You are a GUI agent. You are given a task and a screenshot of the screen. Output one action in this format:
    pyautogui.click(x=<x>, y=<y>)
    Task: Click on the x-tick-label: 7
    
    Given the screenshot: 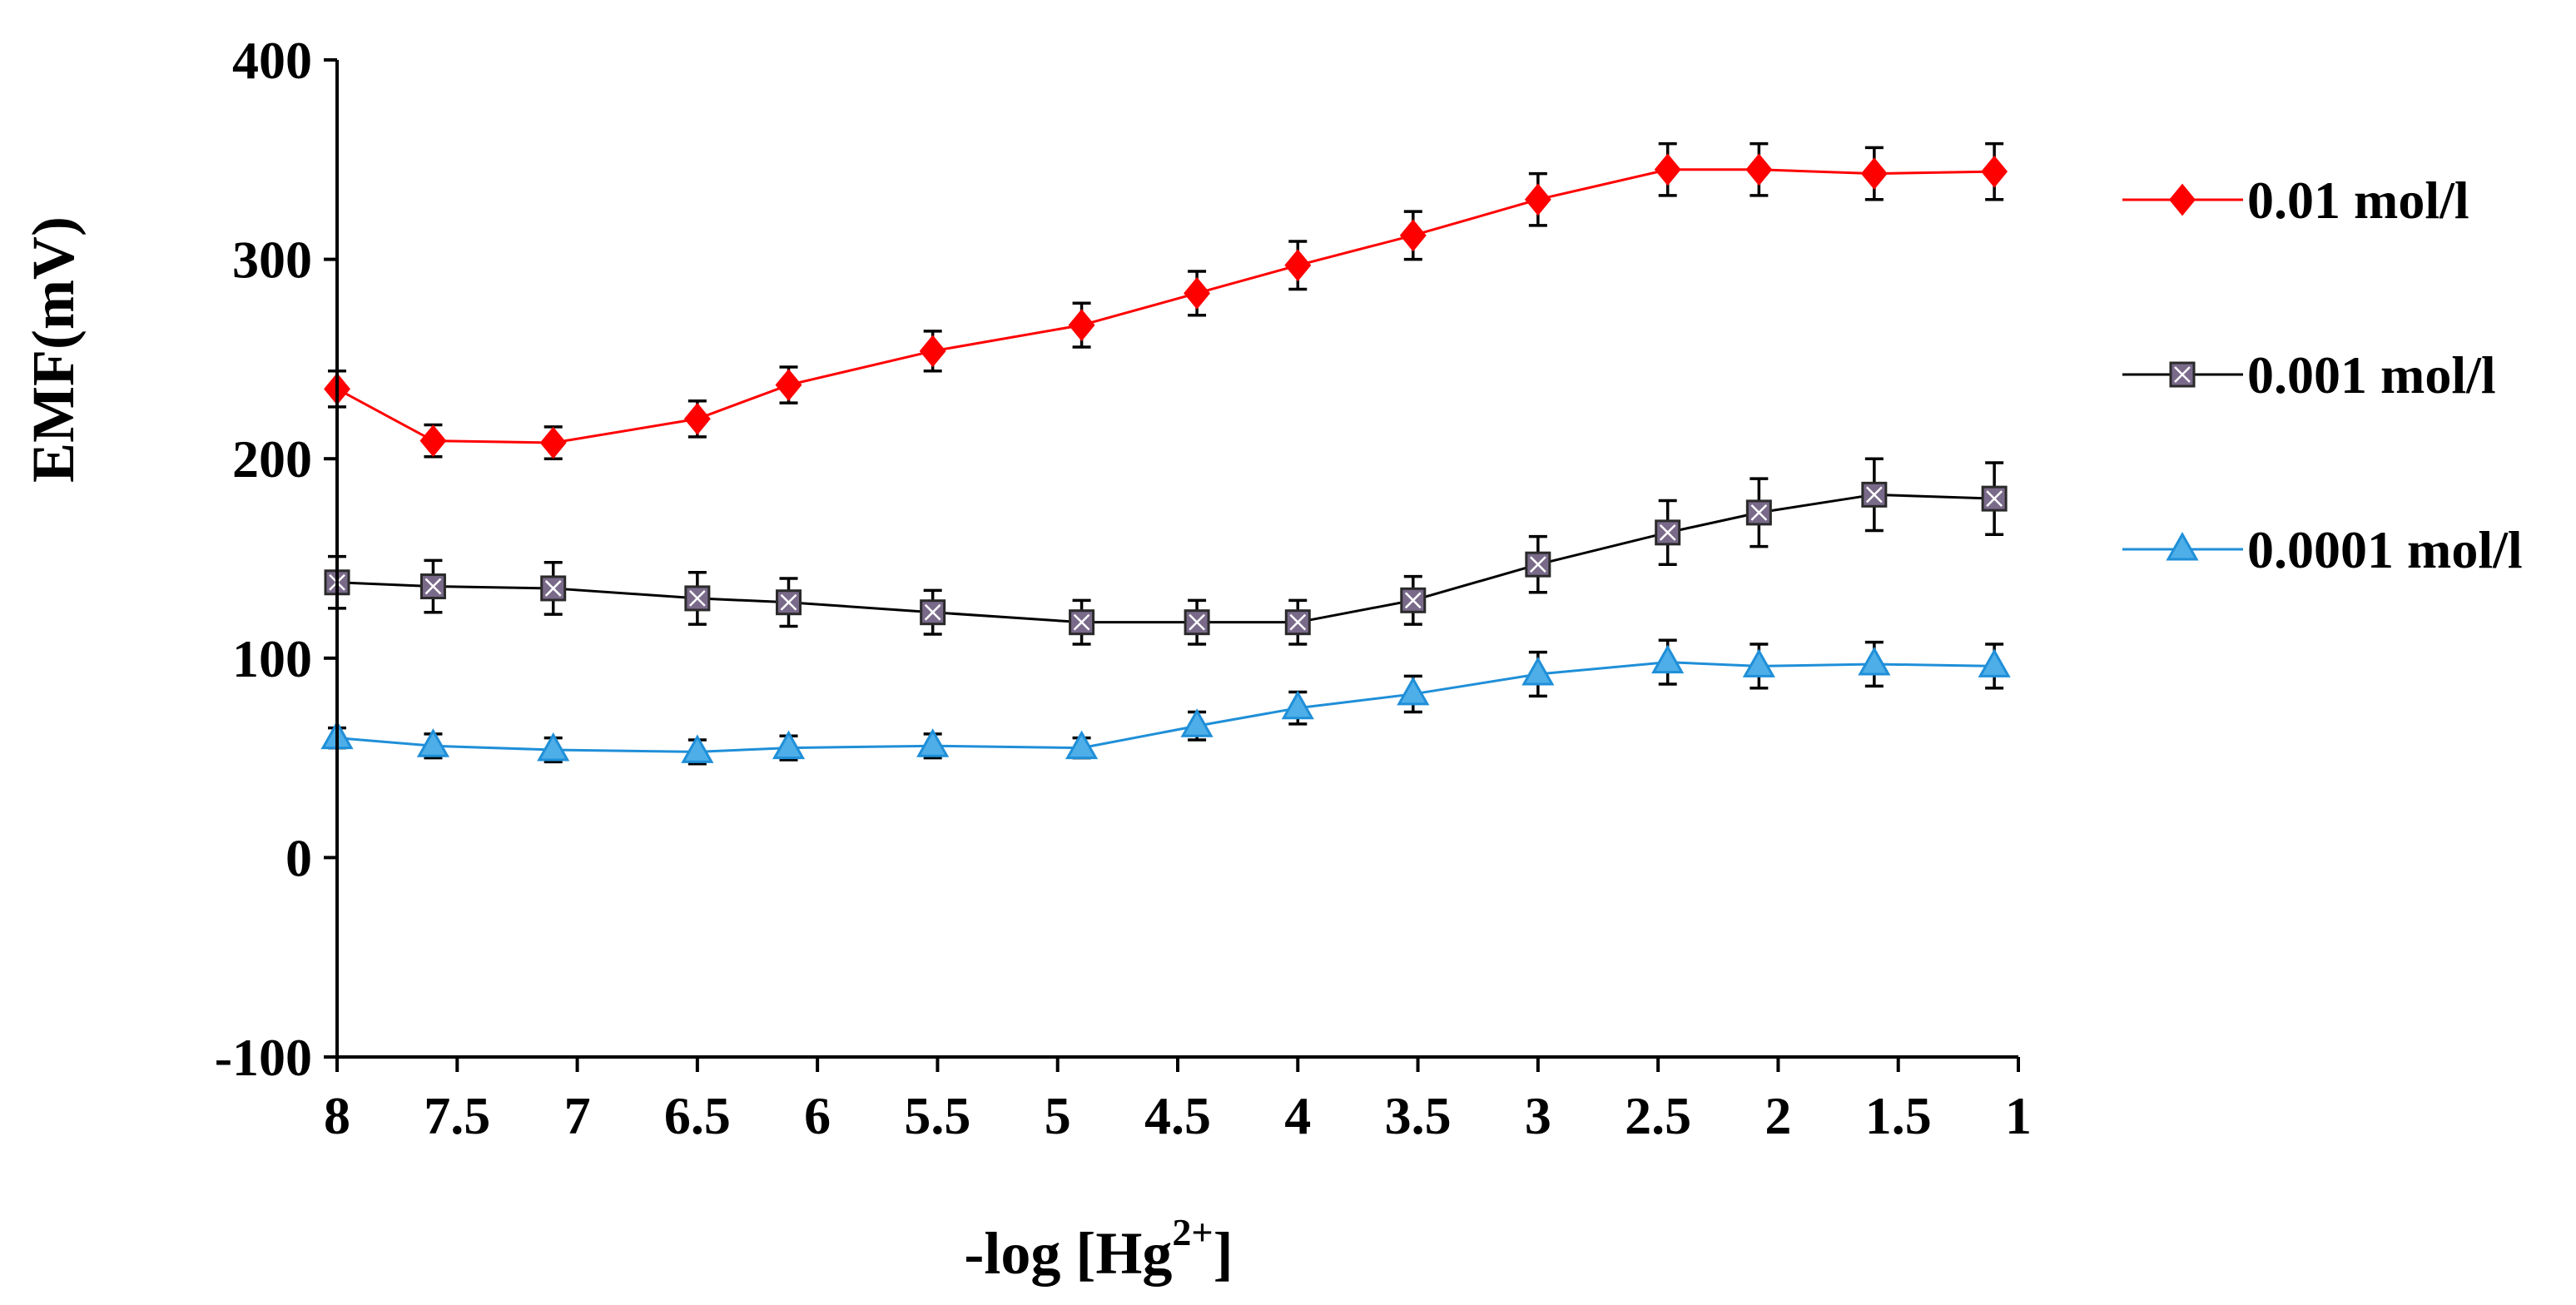 What is the action you would take?
    pyautogui.click(x=577, y=1115)
    